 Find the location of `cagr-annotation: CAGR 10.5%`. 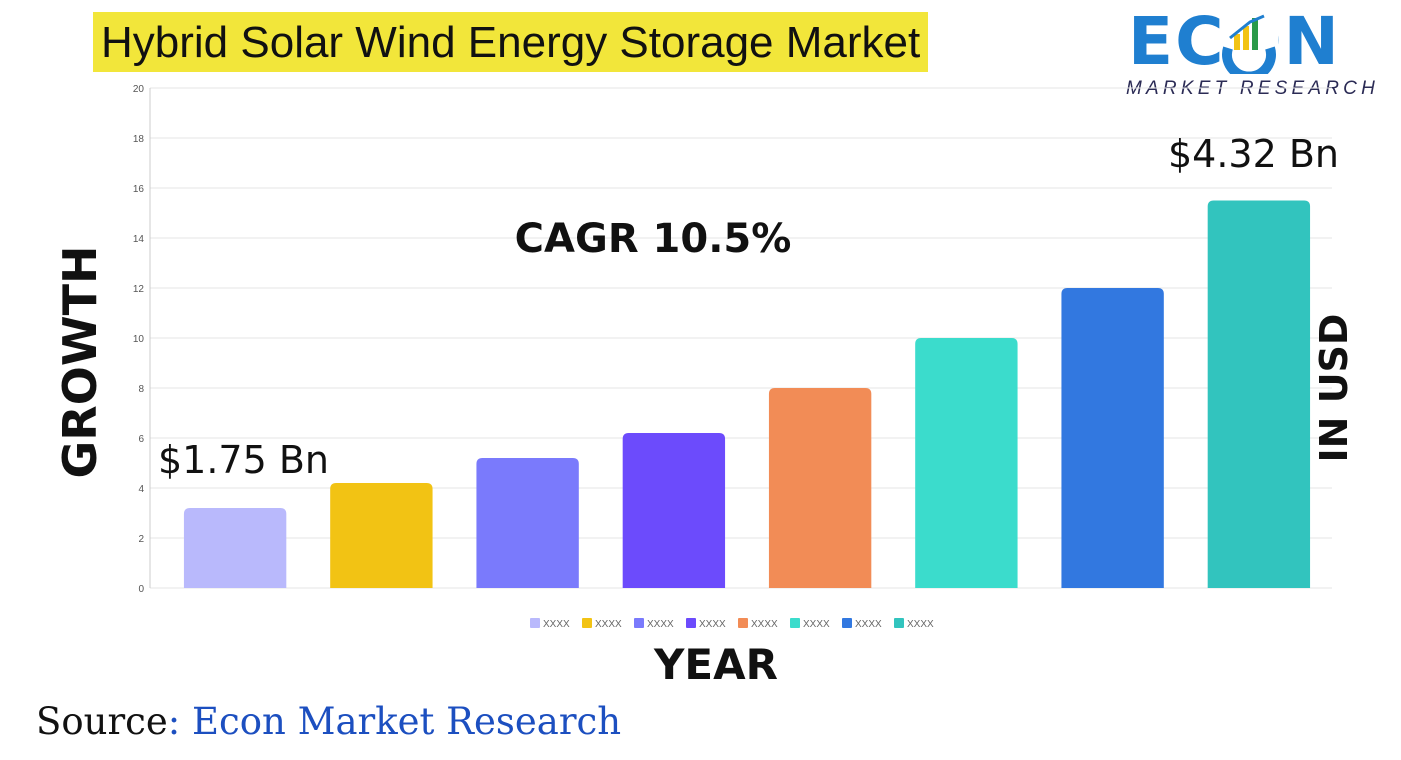

cagr-annotation: CAGR 10.5% is located at coordinates (653, 239).